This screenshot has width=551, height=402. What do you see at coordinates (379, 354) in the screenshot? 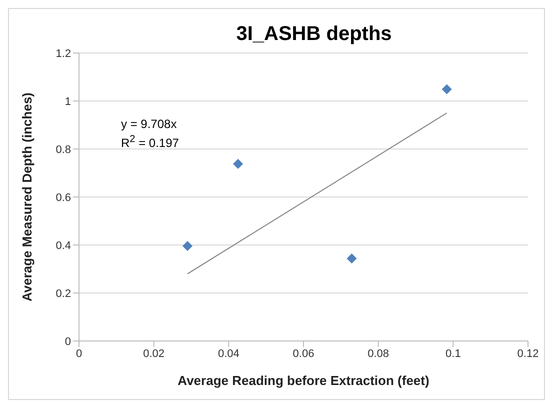
I see `x-tick-label: 0.08` at bounding box center [379, 354].